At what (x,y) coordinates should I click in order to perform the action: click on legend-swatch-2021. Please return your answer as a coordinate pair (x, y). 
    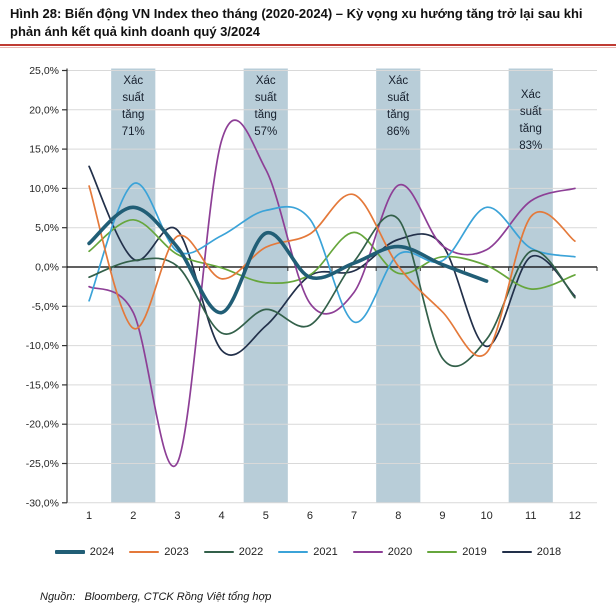
    Looking at the image, I should click on (293, 552).